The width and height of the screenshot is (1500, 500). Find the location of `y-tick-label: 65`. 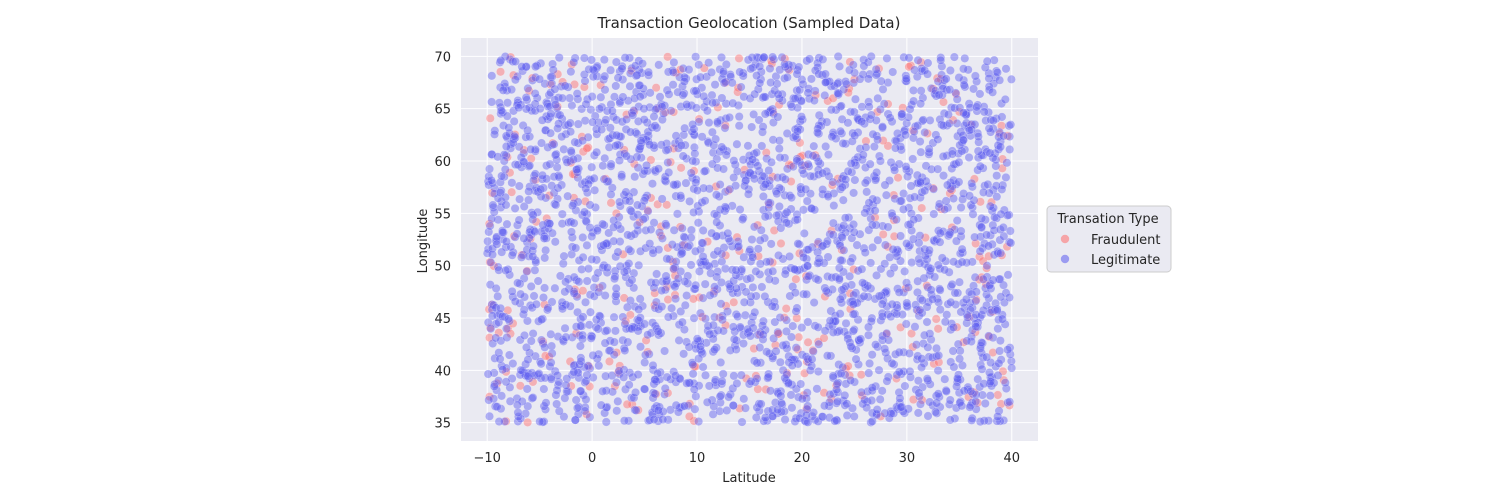

y-tick-label: 65 is located at coordinates (442, 110).